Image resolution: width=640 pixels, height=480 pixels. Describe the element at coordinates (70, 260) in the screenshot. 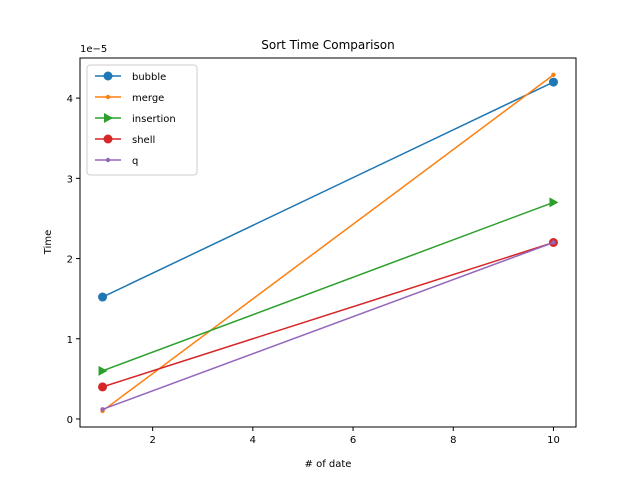

I see `y-tick-label: 2` at that location.